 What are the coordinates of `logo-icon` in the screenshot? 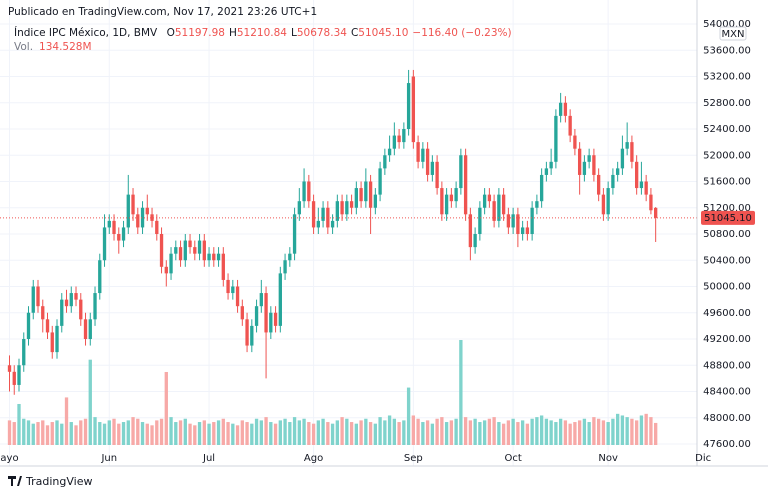 It's located at (15, 481).